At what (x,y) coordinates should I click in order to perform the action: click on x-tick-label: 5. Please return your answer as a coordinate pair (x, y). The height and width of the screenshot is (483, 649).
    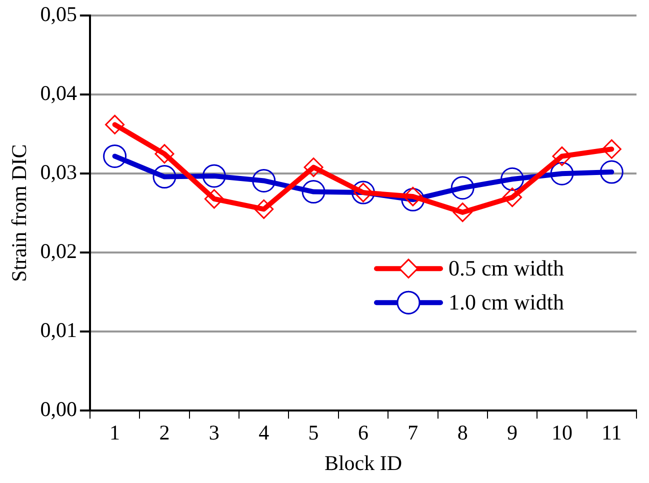
    Looking at the image, I should click on (313, 432).